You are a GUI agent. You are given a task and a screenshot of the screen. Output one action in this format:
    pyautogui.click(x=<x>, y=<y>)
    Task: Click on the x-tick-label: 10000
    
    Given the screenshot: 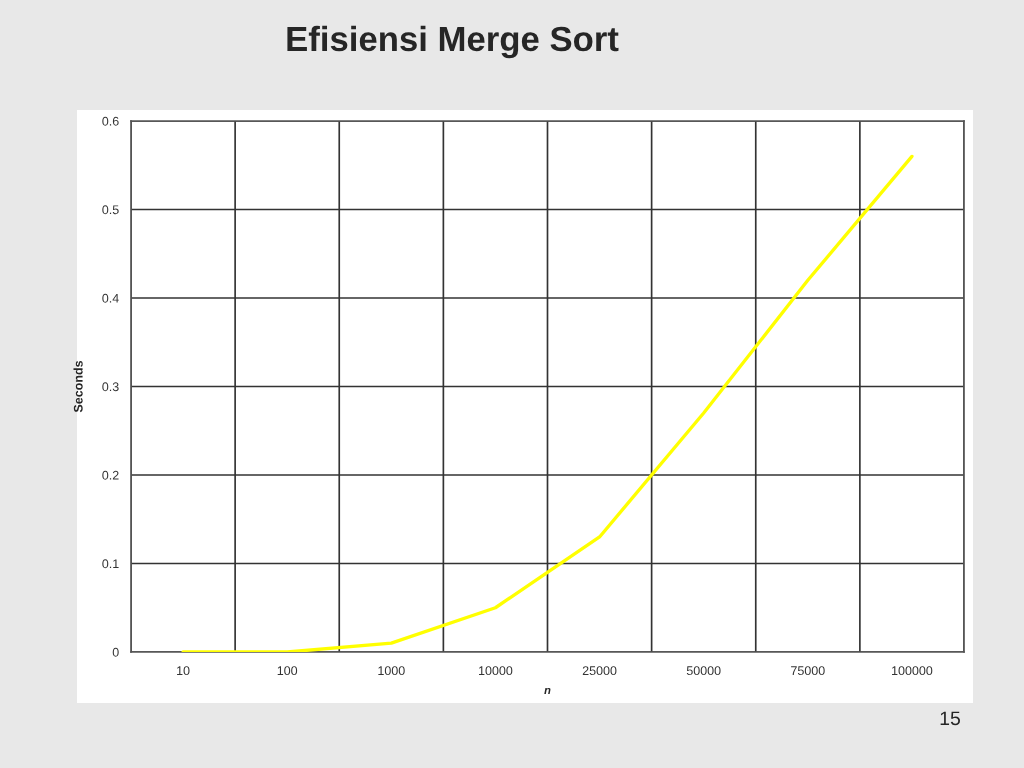 What is the action you would take?
    pyautogui.click(x=496, y=671)
    